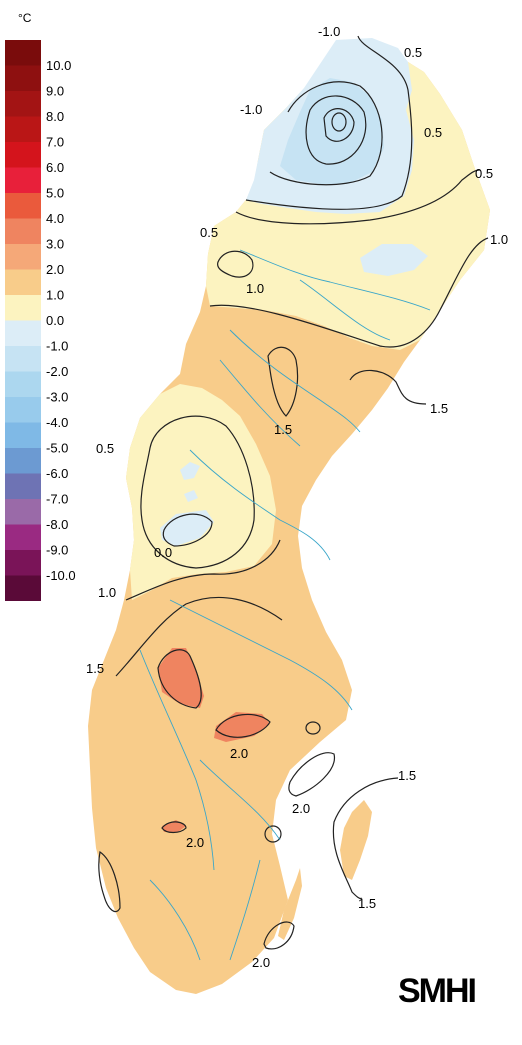  I want to click on isoline-west-coast, so click(109, 882).